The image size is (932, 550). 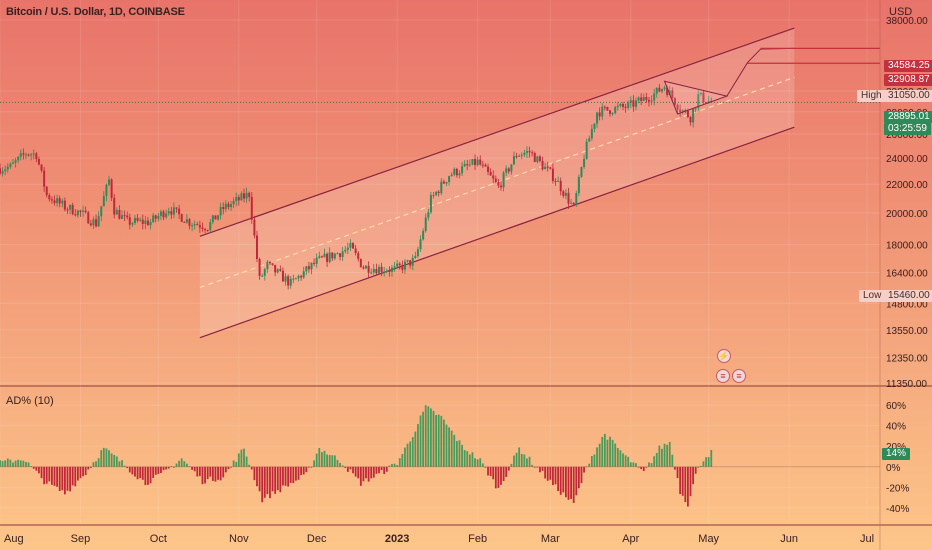 What do you see at coordinates (739, 376) in the screenshot?
I see `indicator-icon-2: ≡` at bounding box center [739, 376].